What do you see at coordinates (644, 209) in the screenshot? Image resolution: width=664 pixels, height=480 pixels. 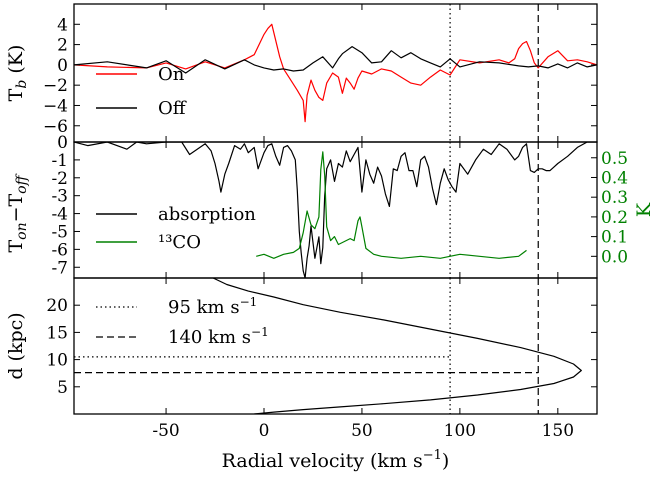 I see `y2-axis-label-middle: K` at bounding box center [644, 209].